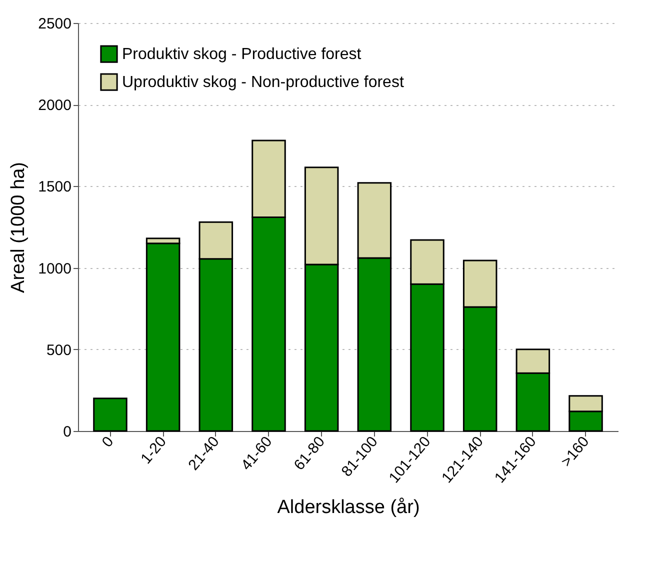 This screenshot has width=663, height=570. Describe the element at coordinates (110, 415) in the screenshot. I see `bar` at that location.